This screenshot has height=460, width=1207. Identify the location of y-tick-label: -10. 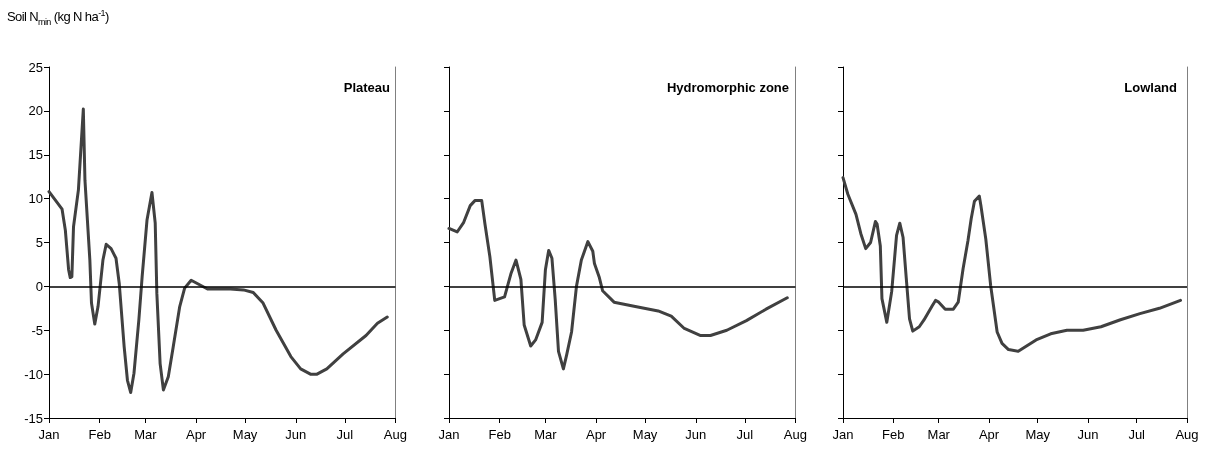
(33, 374).